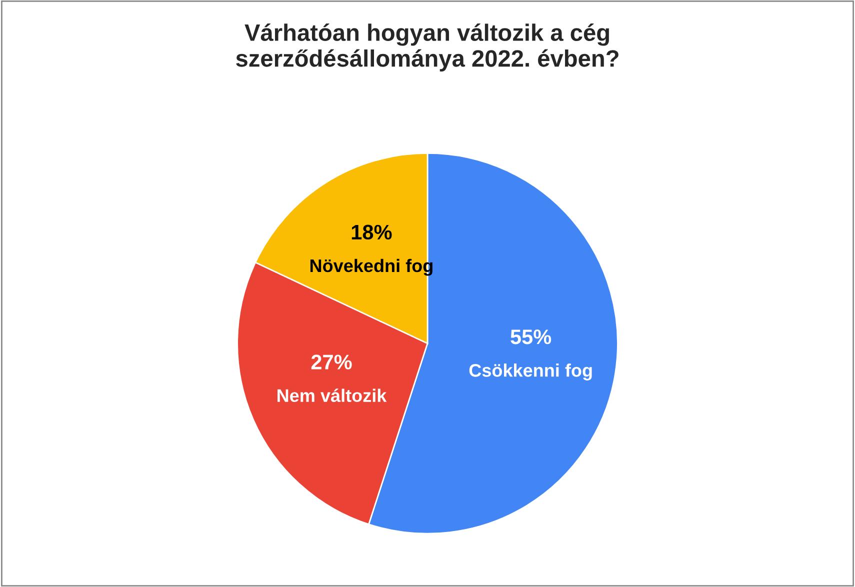 This screenshot has width=855, height=587. What do you see at coordinates (332, 395) in the screenshot?
I see `slice-label: Nem változik` at bounding box center [332, 395].